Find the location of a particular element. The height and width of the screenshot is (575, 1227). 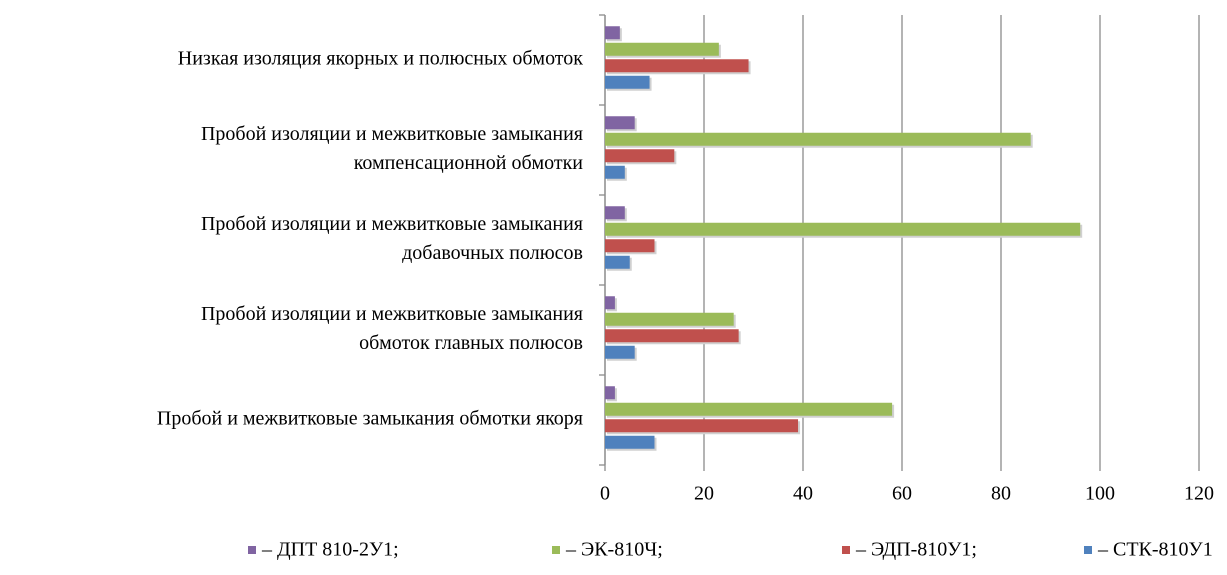

x-tick-label: 60 is located at coordinates (902, 494).